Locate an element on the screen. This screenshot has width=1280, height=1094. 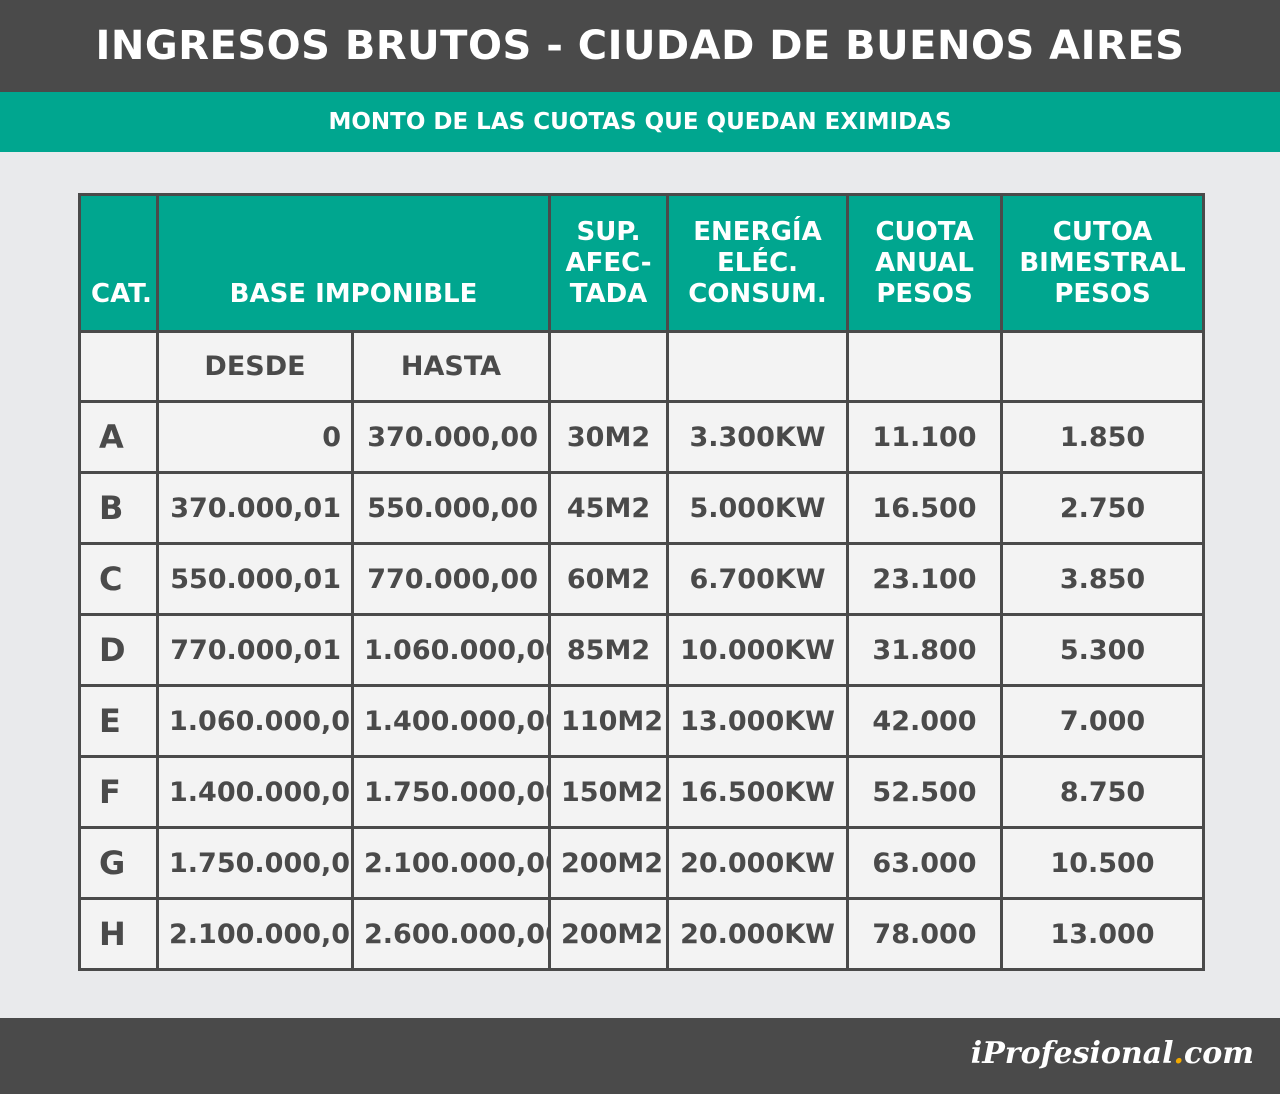
header-sup-afectada: SUP. AFEC- TADA is located at coordinates (609, 263).